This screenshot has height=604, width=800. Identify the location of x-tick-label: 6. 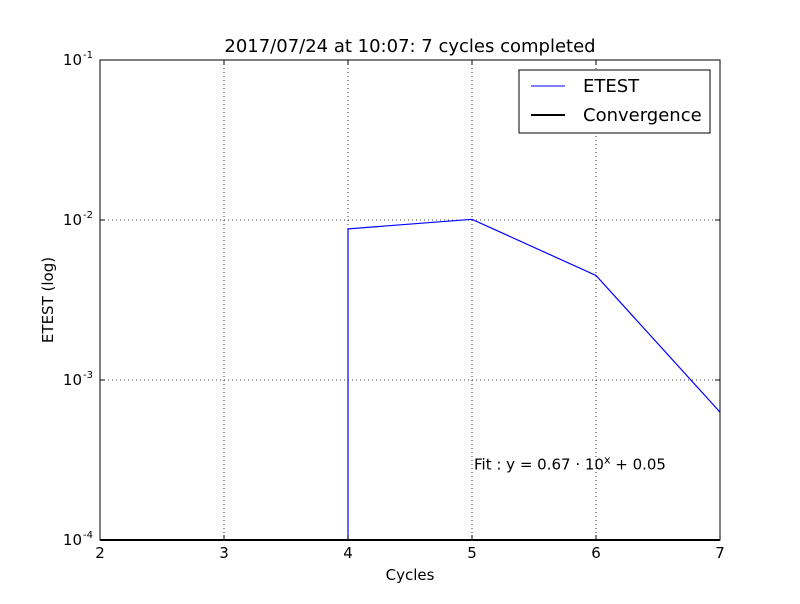
(596, 553).